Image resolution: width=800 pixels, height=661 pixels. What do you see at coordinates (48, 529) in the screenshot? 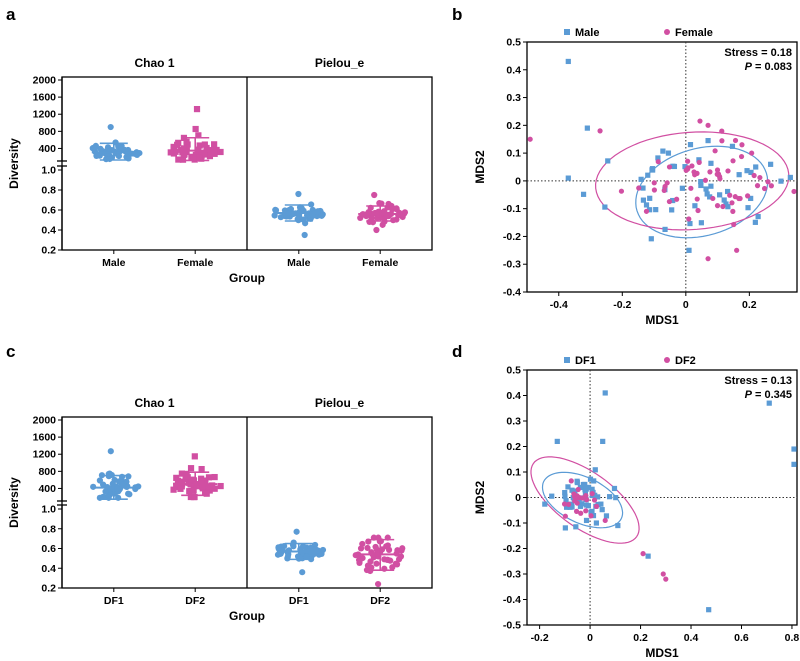
I see `y-tick-label: 0.8` at bounding box center [48, 529].